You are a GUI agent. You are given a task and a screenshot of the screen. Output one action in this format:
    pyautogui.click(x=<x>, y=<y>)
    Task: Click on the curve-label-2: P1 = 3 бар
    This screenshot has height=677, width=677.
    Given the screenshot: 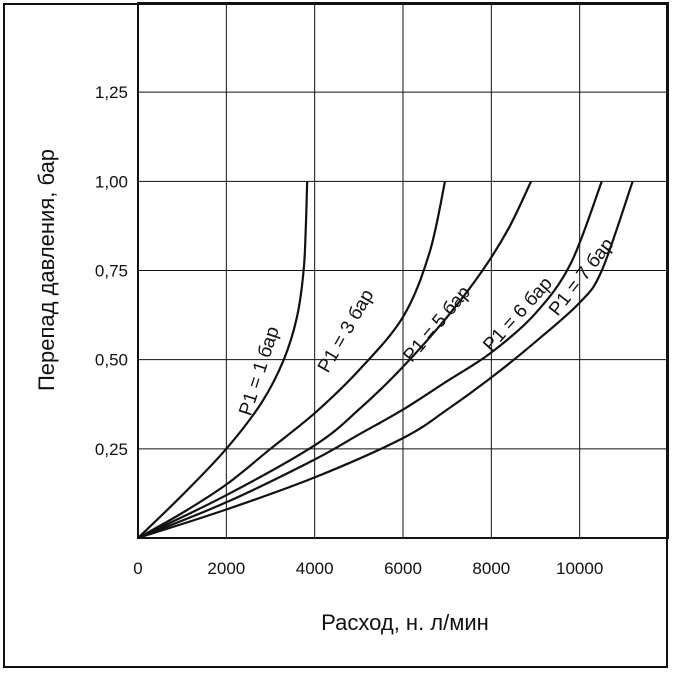 What is the action you would take?
    pyautogui.click(x=346, y=331)
    